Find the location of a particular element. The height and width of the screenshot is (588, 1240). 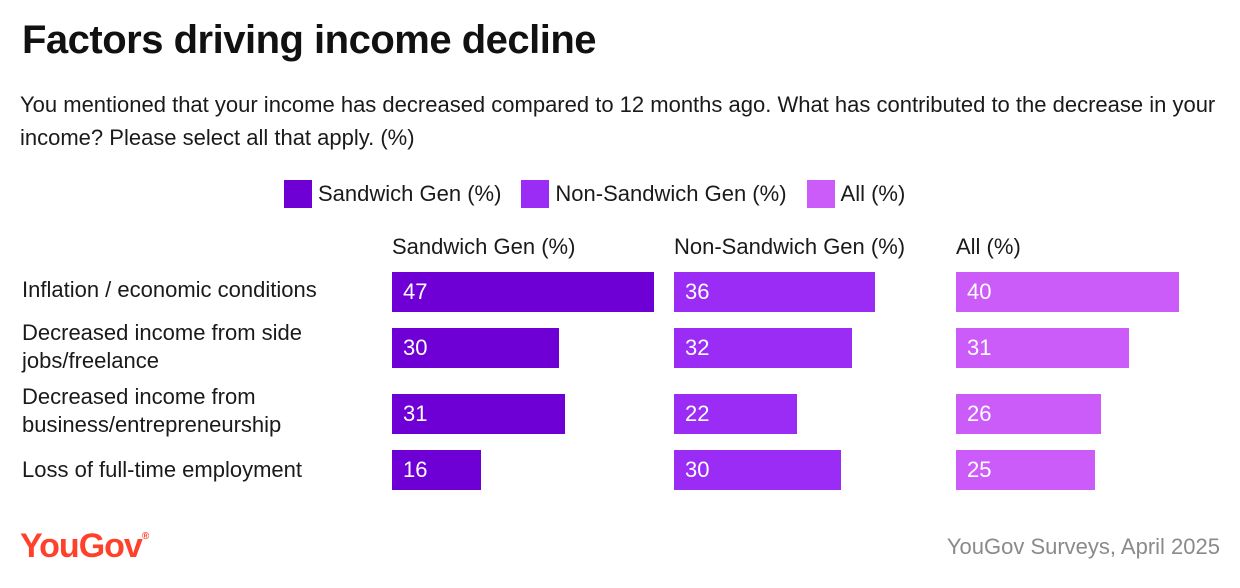

data-label: 32 is located at coordinates (697, 347).